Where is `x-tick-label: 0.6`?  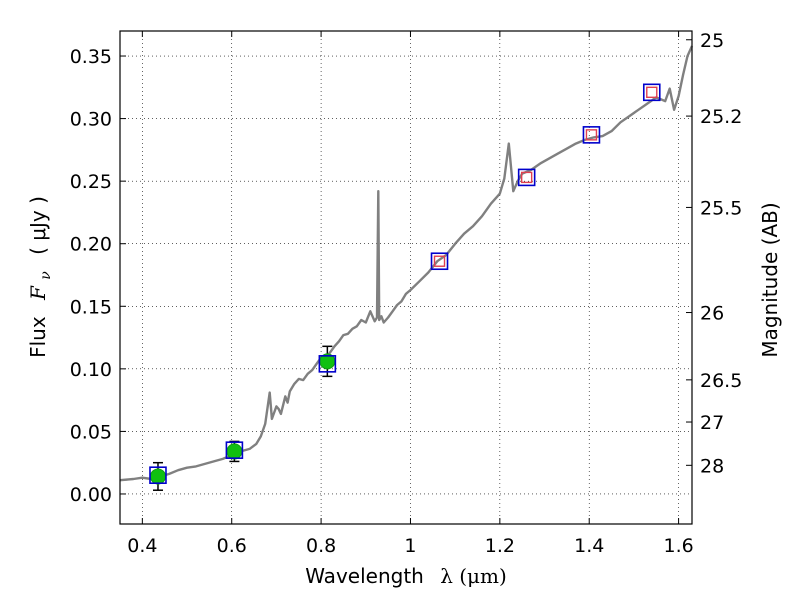
x-tick-label: 0.6 is located at coordinates (232, 546).